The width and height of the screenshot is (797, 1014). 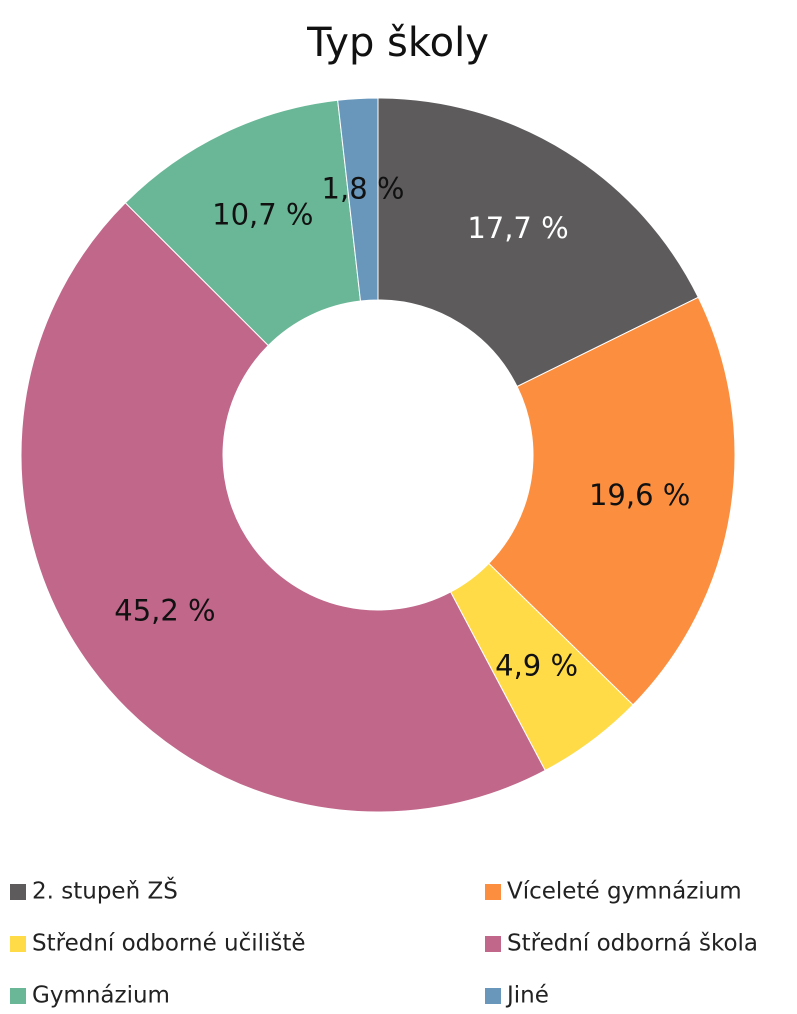 I want to click on data-label: 17,7 %, so click(x=517, y=228).